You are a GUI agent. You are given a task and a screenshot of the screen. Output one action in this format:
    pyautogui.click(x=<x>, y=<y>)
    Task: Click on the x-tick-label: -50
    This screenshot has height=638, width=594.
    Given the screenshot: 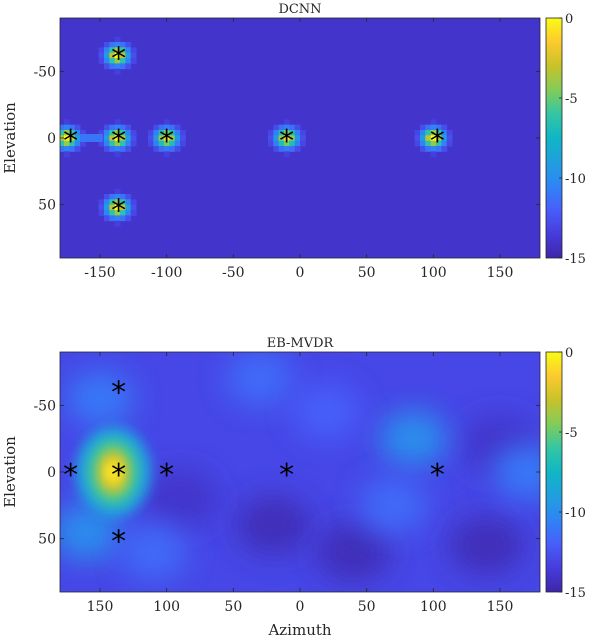 What is the action you would take?
    pyautogui.click(x=233, y=273)
    